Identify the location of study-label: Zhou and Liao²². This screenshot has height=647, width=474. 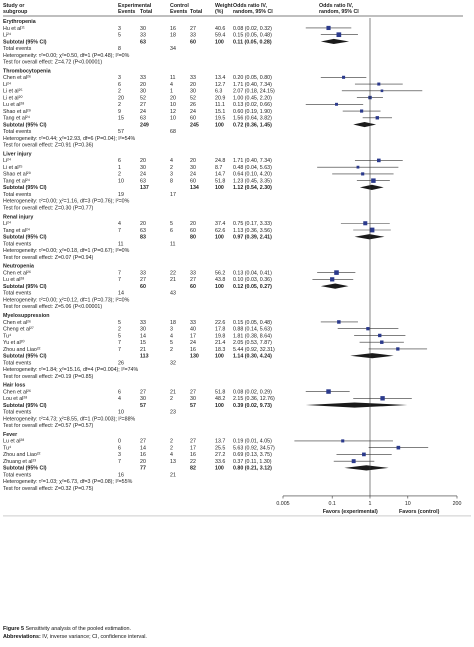
(22, 350).